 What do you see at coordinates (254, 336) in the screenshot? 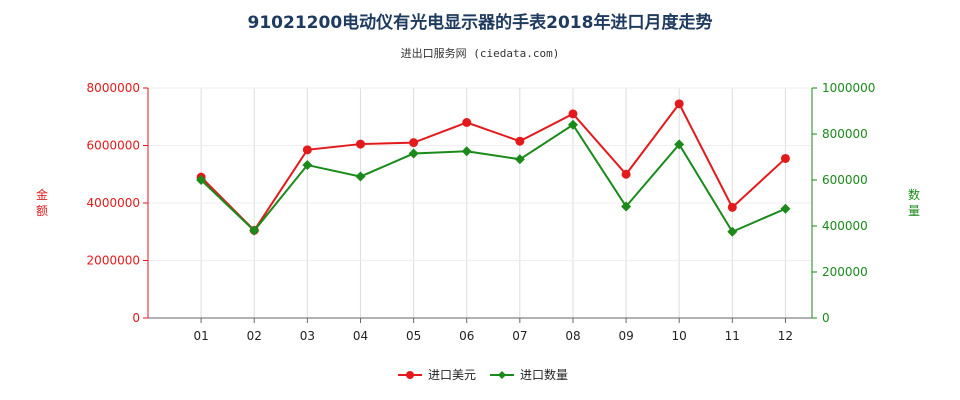
I see `x-tick-label: 02` at bounding box center [254, 336].